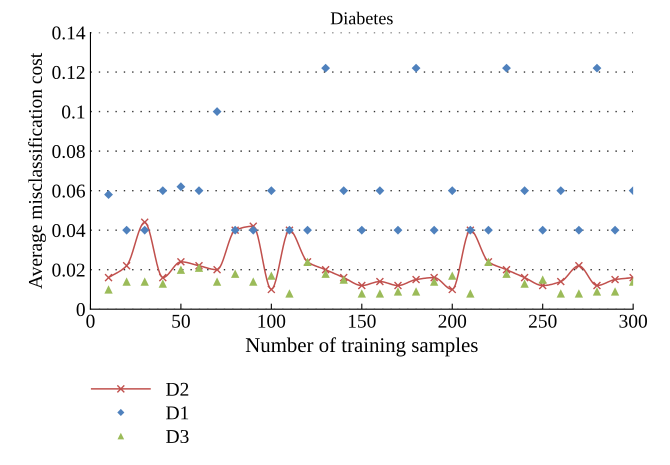  I want to click on x-tick-label: 300, so click(633, 321).